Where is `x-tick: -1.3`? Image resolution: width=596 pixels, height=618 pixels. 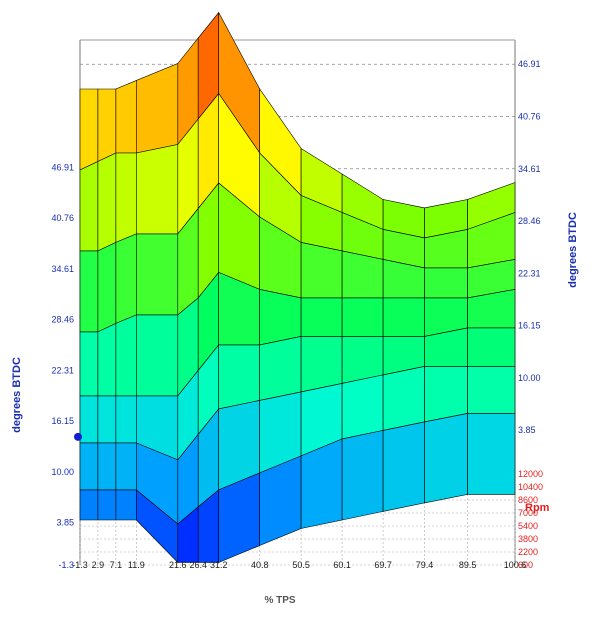 x-tick: -1.3 is located at coordinates (80, 565).